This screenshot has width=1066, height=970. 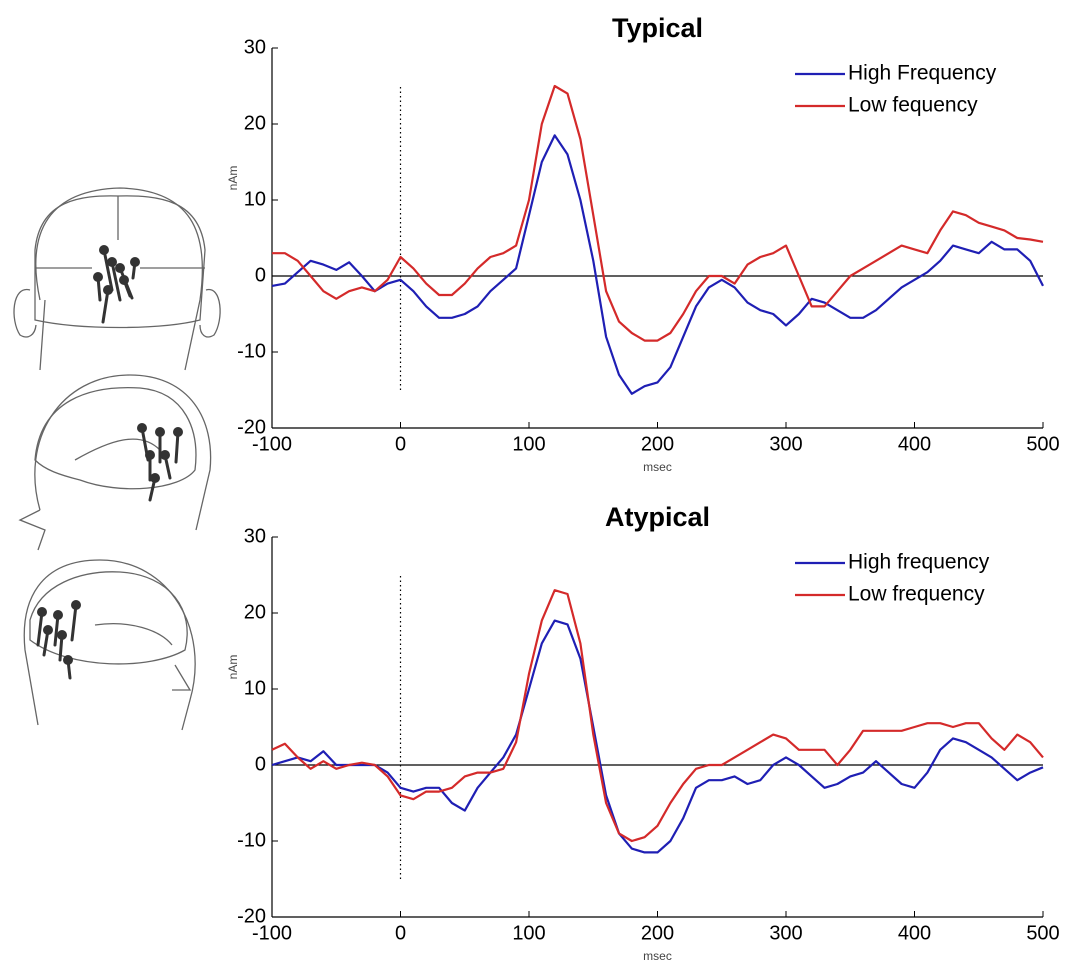 I want to click on legend-label: Low frequency, so click(x=916, y=594).